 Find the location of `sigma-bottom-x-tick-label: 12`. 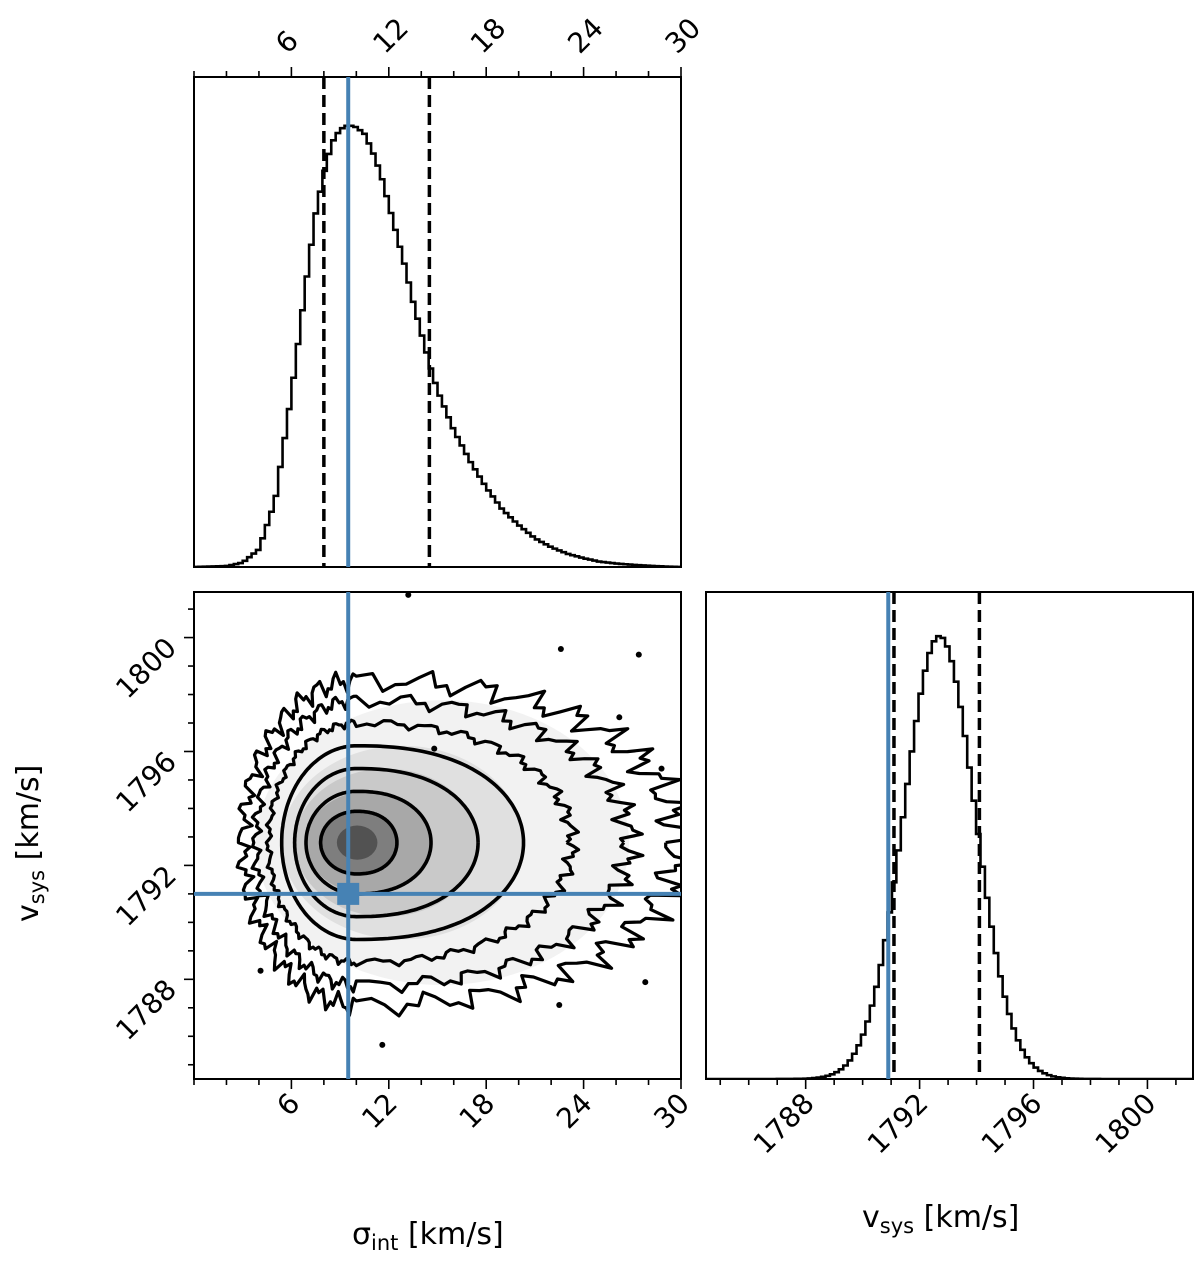

sigma-bottom-x-tick-label: 12 is located at coordinates (379, 1111).